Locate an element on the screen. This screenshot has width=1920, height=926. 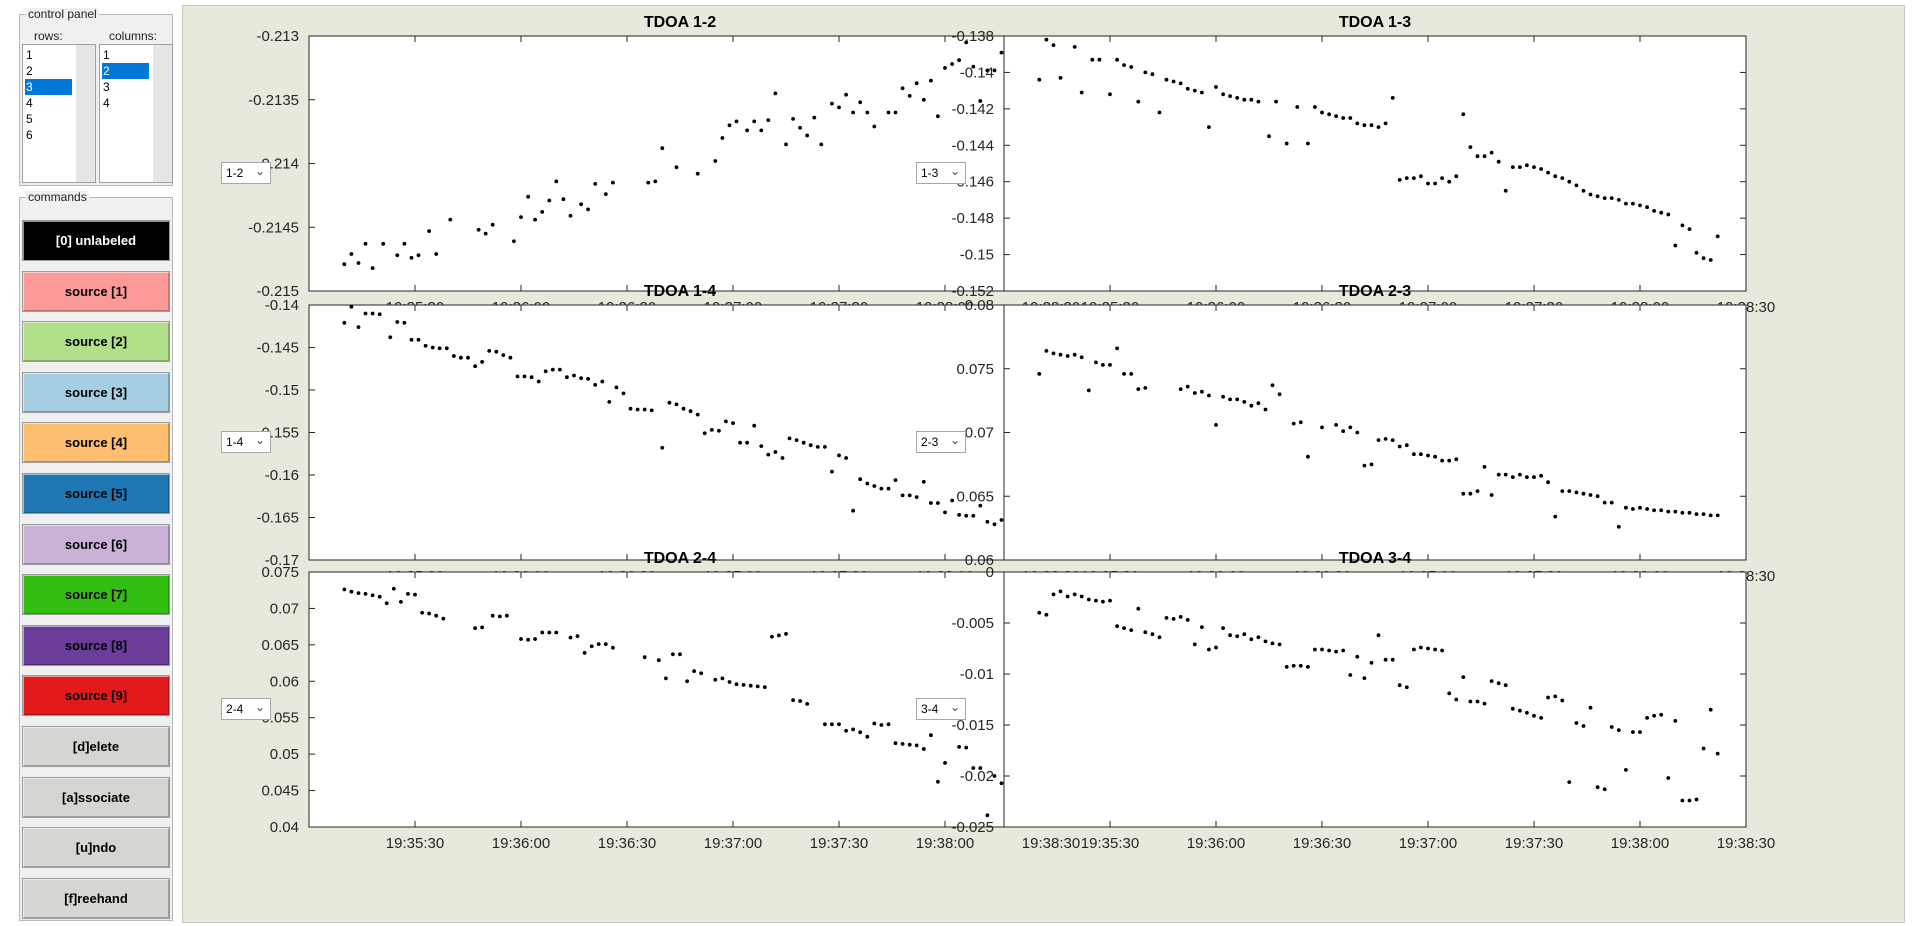
rows-option-3: 3 is located at coordinates (48, 87).